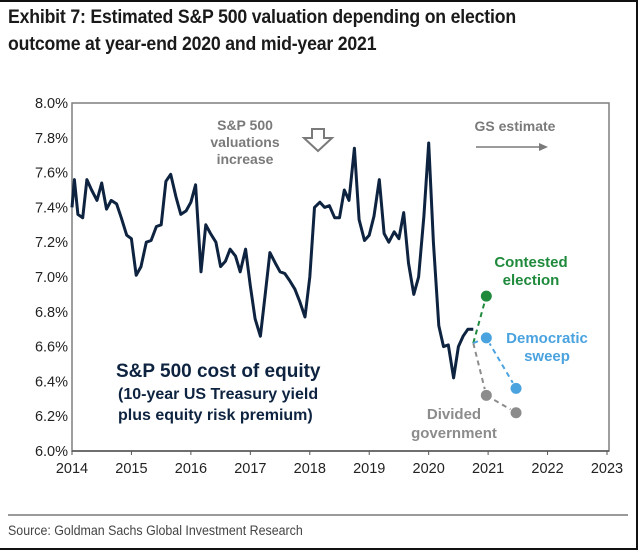 The image size is (640, 550). What do you see at coordinates (51, 278) in the screenshot?
I see `y-tick-label: 7.0%` at bounding box center [51, 278].